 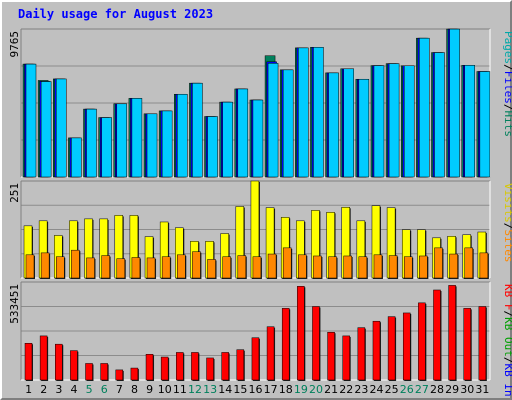 What do you see at coordinates (14, 44) in the screenshot?
I see `ymax-label-1: 9765` at bounding box center [14, 44].